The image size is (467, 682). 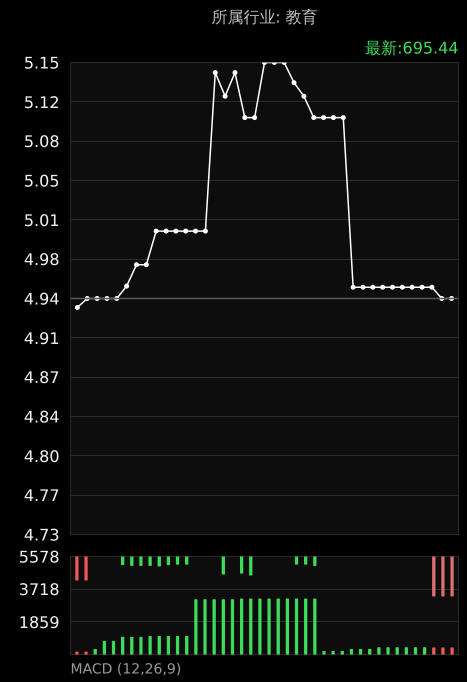 What do you see at coordinates (42, 417) in the screenshot?
I see `y-tick-label: 4.84` at bounding box center [42, 417].